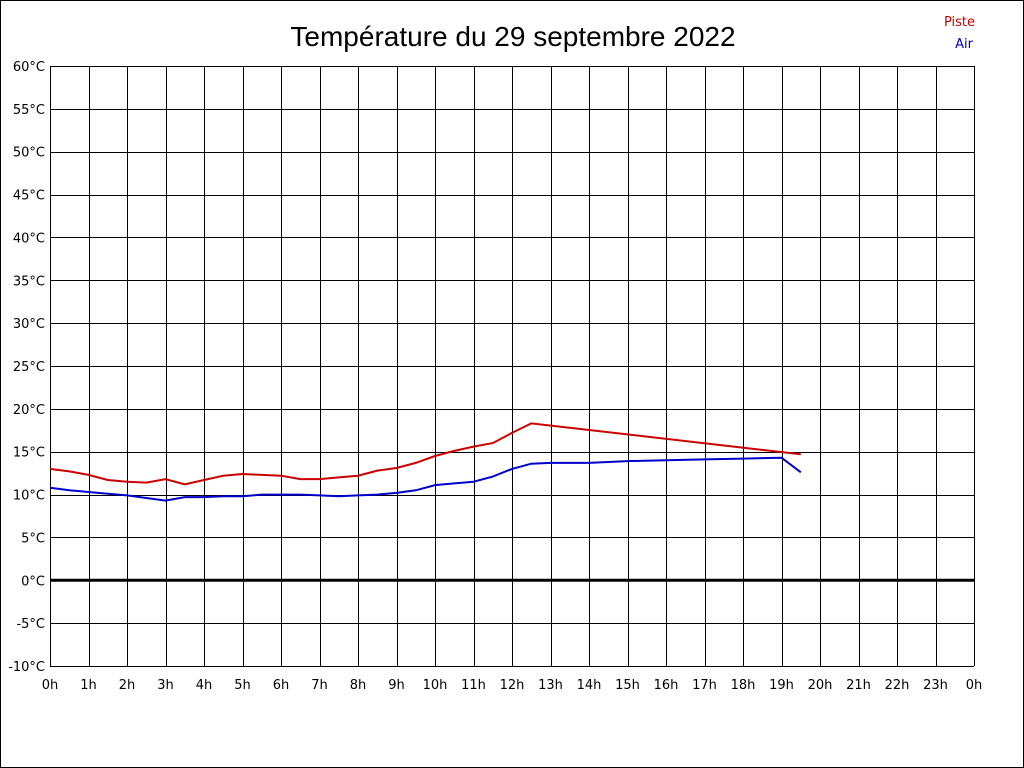 The width and height of the screenshot is (1024, 768). What do you see at coordinates (666, 685) in the screenshot?
I see `x-tick-label: 16h` at bounding box center [666, 685].